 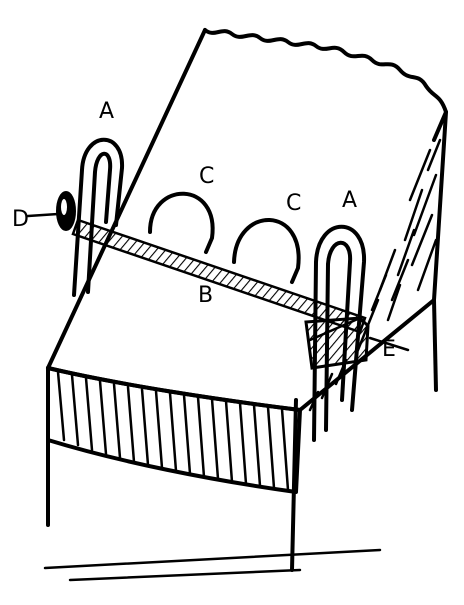 What do you see at coordinates (173, 431) in the screenshot?
I see `spine-hatching` at bounding box center [173, 431].